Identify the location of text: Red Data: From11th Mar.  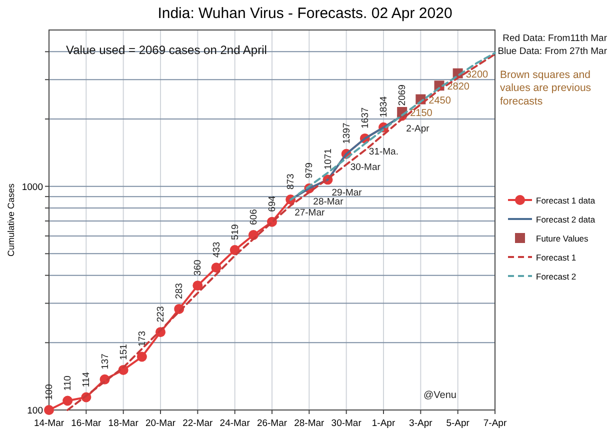
(554, 38).